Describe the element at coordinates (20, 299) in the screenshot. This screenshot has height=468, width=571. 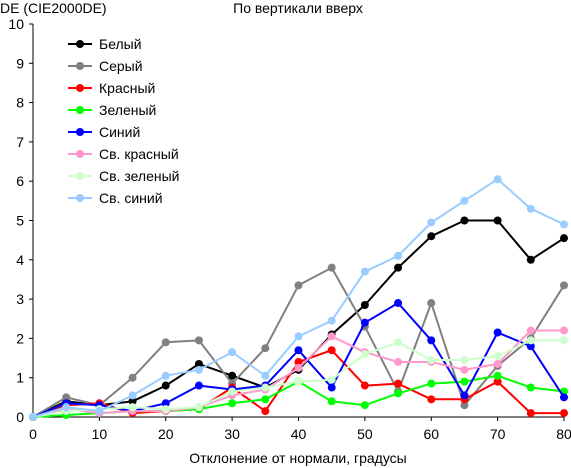
I see `y-tick-label: 3` at that location.